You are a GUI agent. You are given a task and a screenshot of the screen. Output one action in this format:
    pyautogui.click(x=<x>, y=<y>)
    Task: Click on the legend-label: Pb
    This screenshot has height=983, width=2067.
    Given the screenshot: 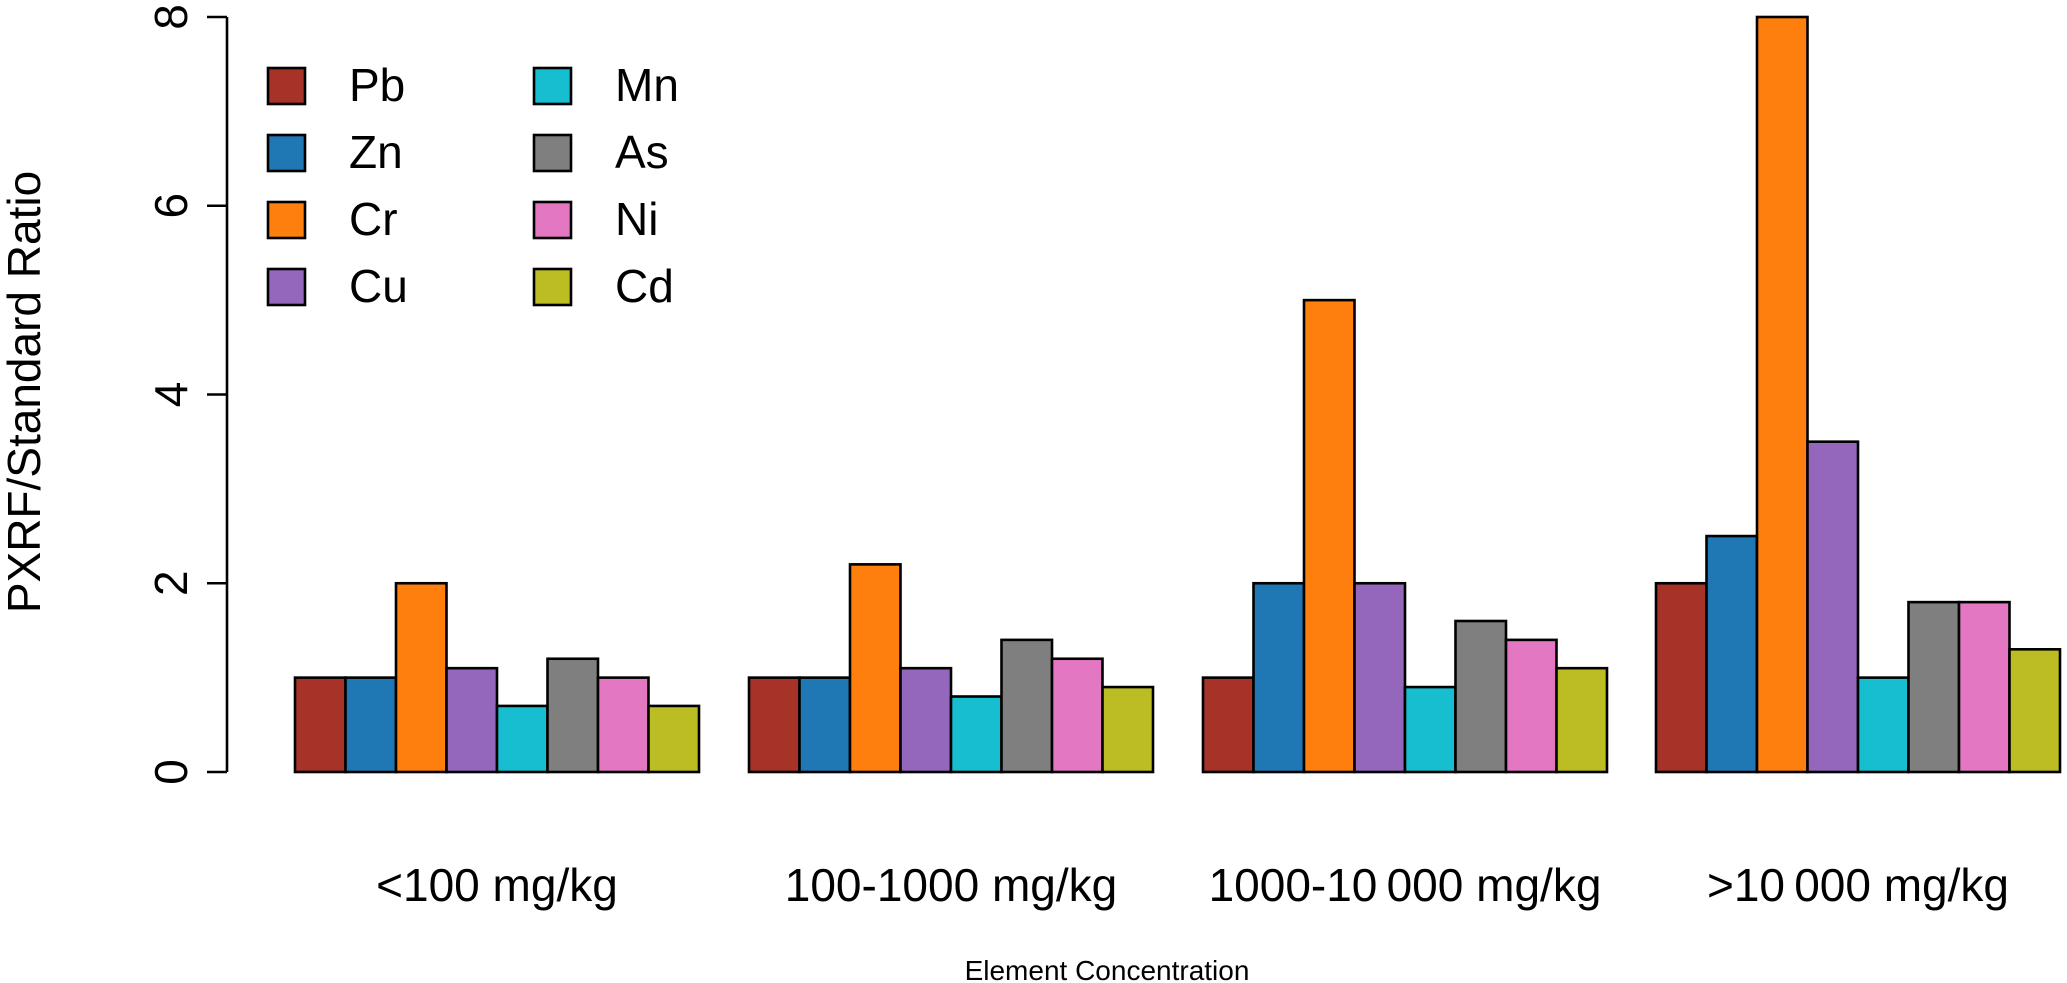 What is the action you would take?
    pyautogui.click(x=377, y=85)
    